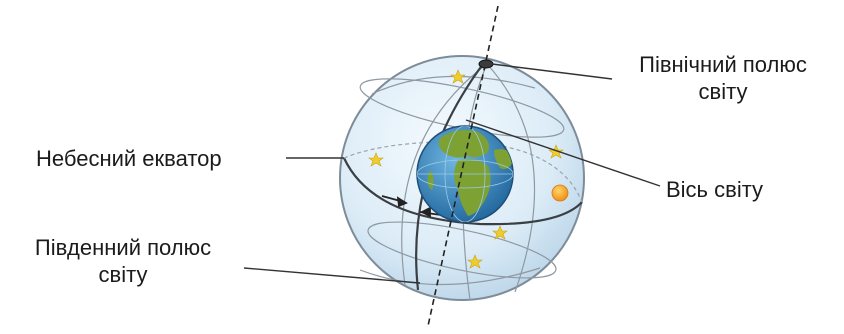 This screenshot has width=844, height=334. What do you see at coordinates (465, 174) in the screenshot?
I see `earth-globe` at bounding box center [465, 174].